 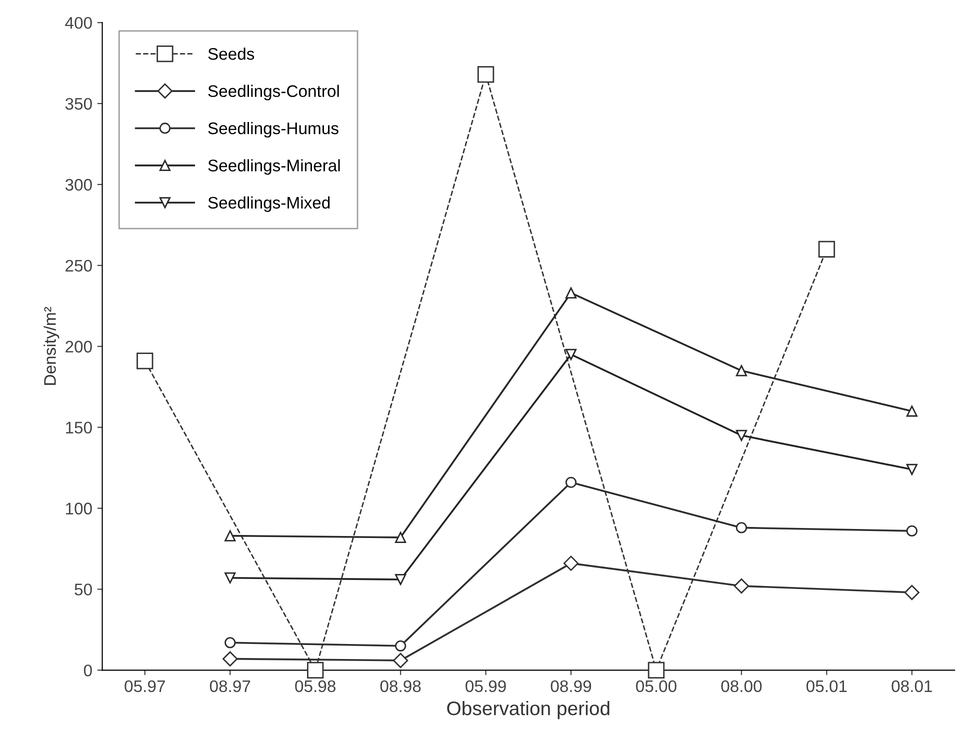 What do you see at coordinates (741, 686) in the screenshot?
I see `x-tick-label: 08.00` at bounding box center [741, 686].